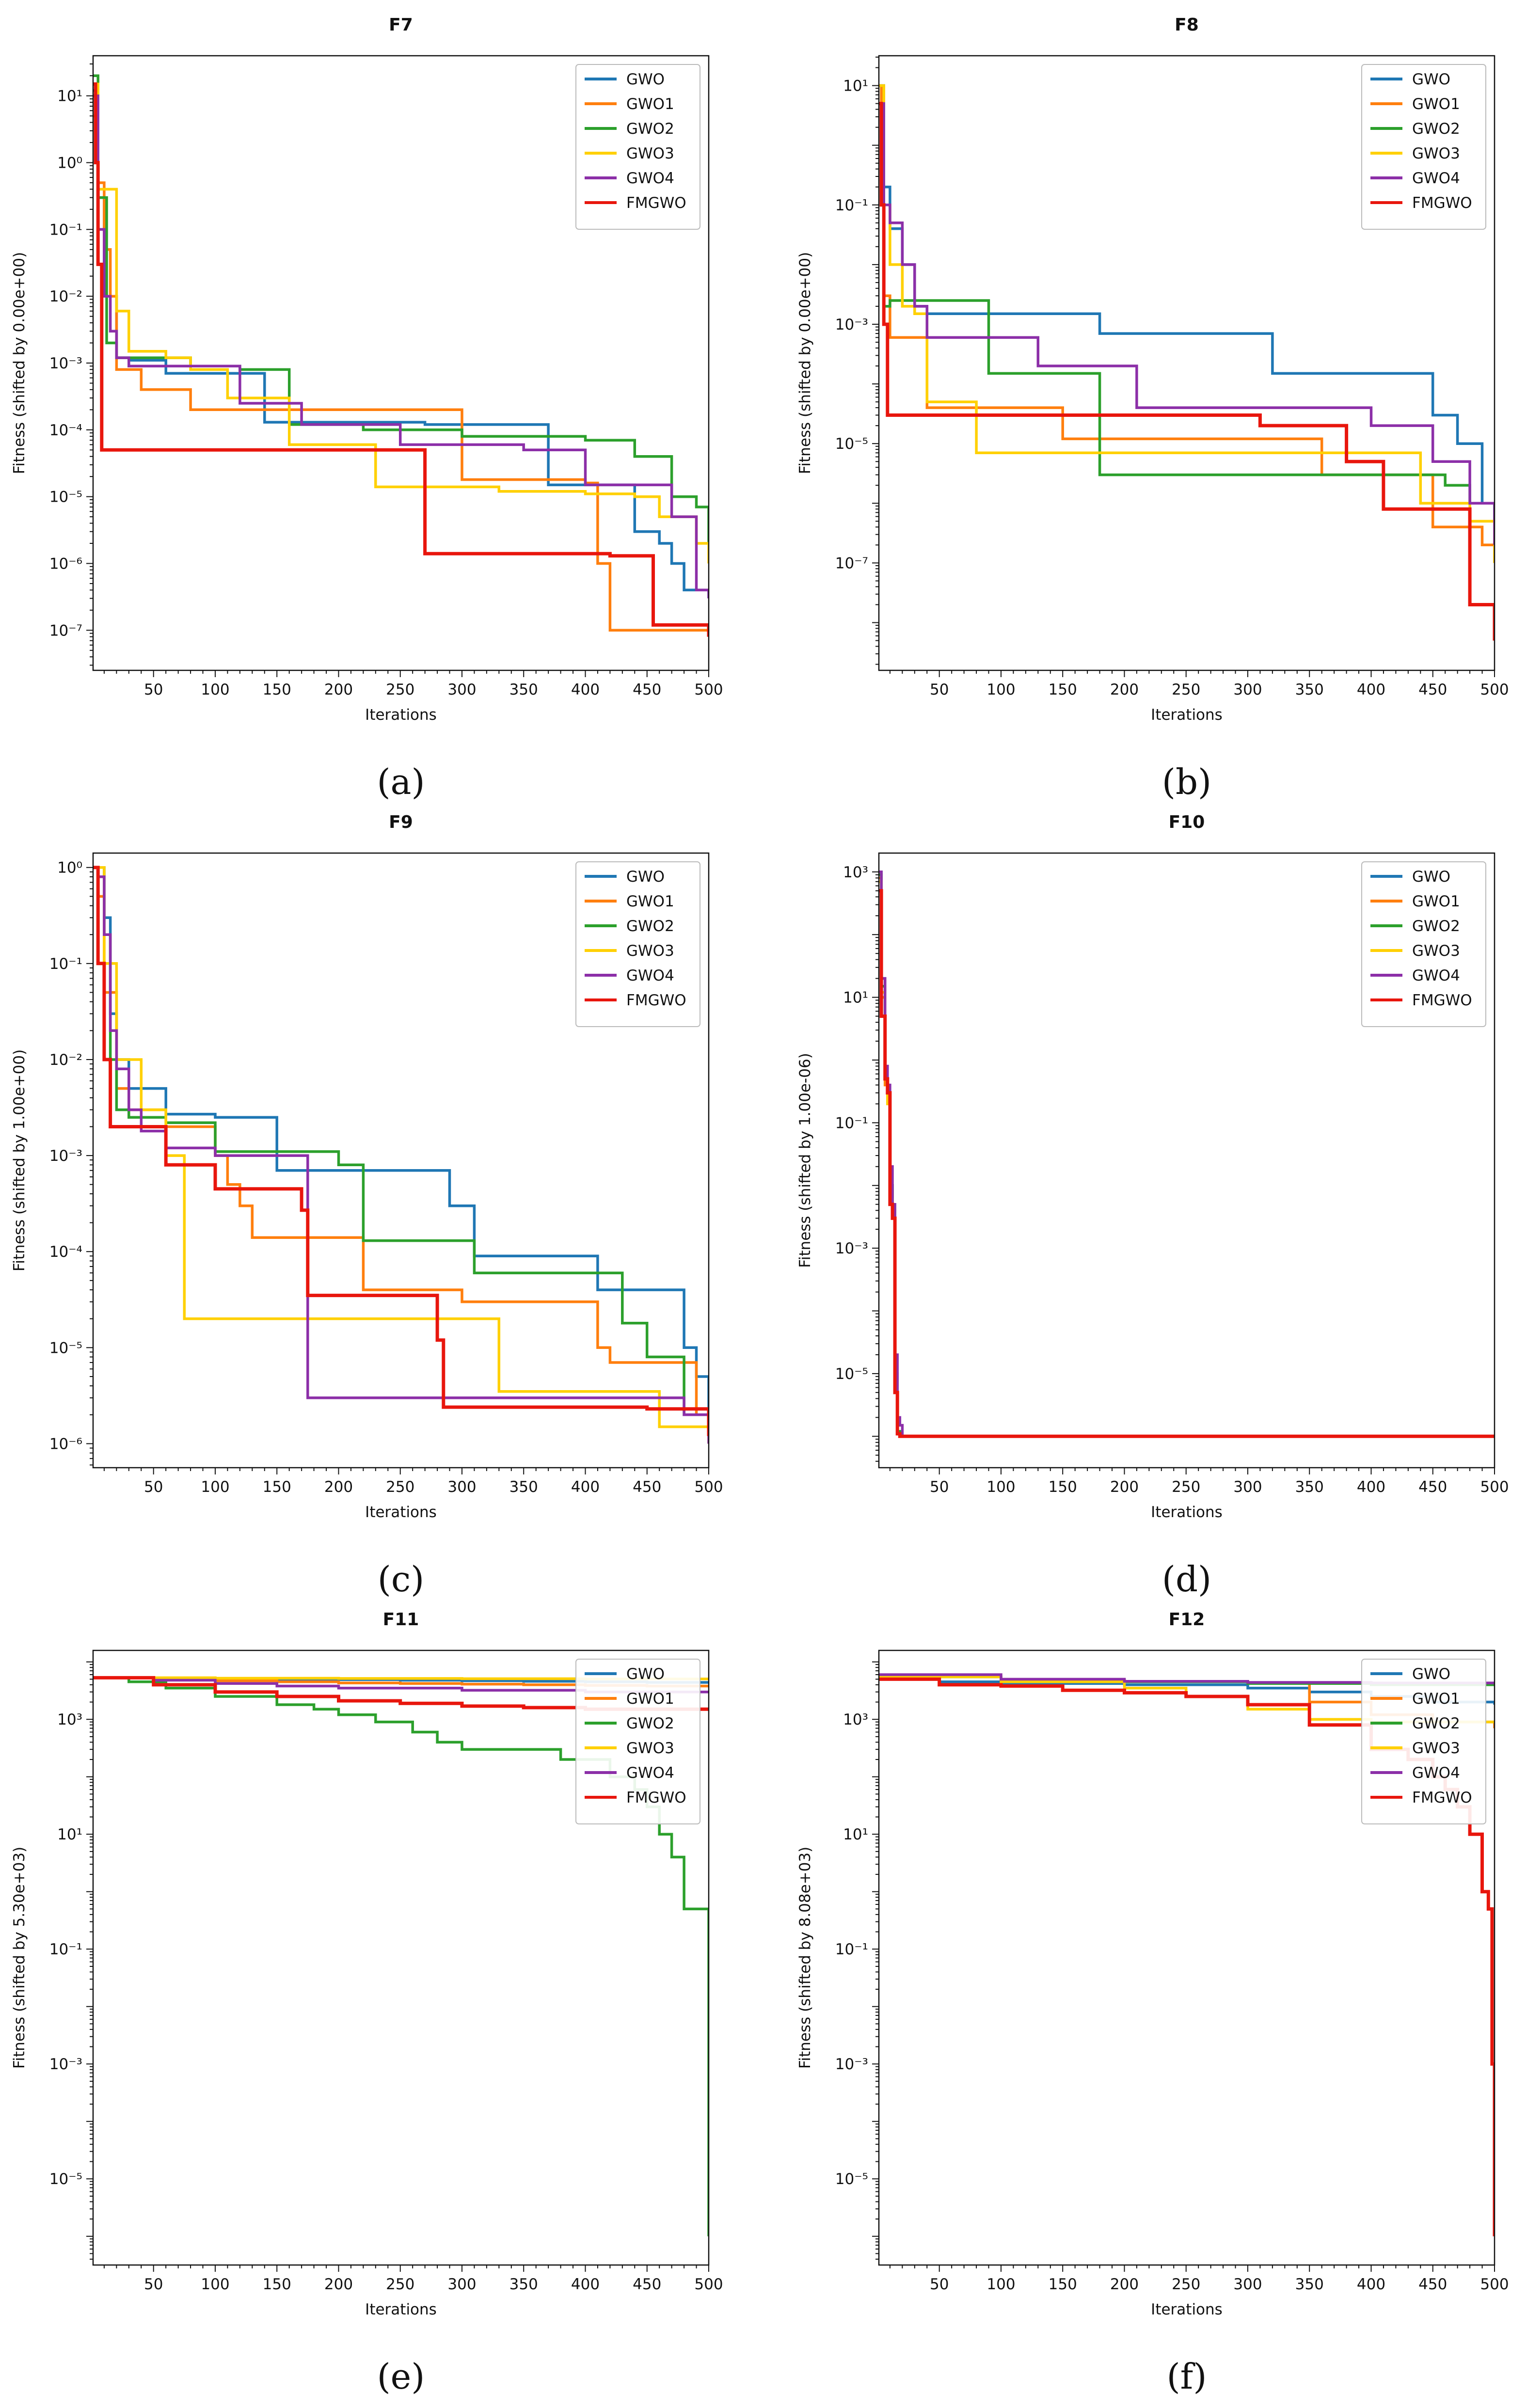 The image size is (1527, 2408). What do you see at coordinates (851, 1248) in the screenshot?
I see `y-tick-label: 10⁻³` at bounding box center [851, 1248].